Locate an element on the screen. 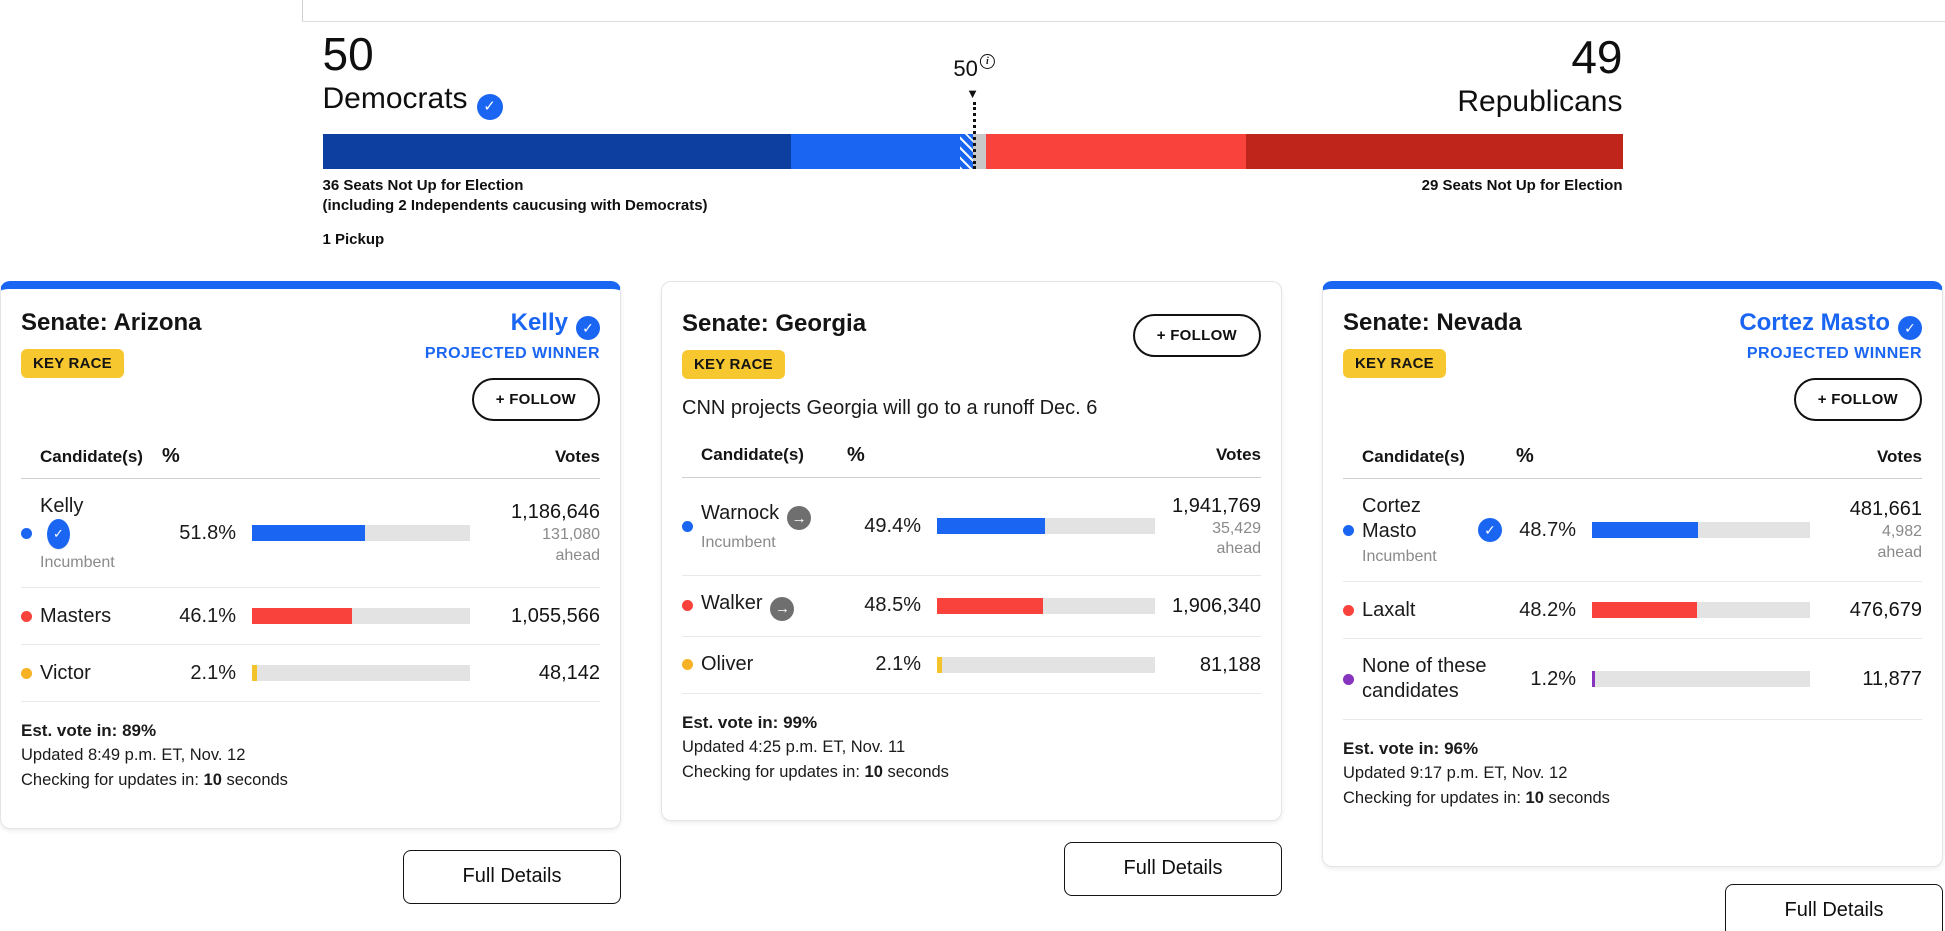 The image size is (1945, 931). race-head-left: Senate: Georgia KEY RACE is located at coordinates (774, 344).